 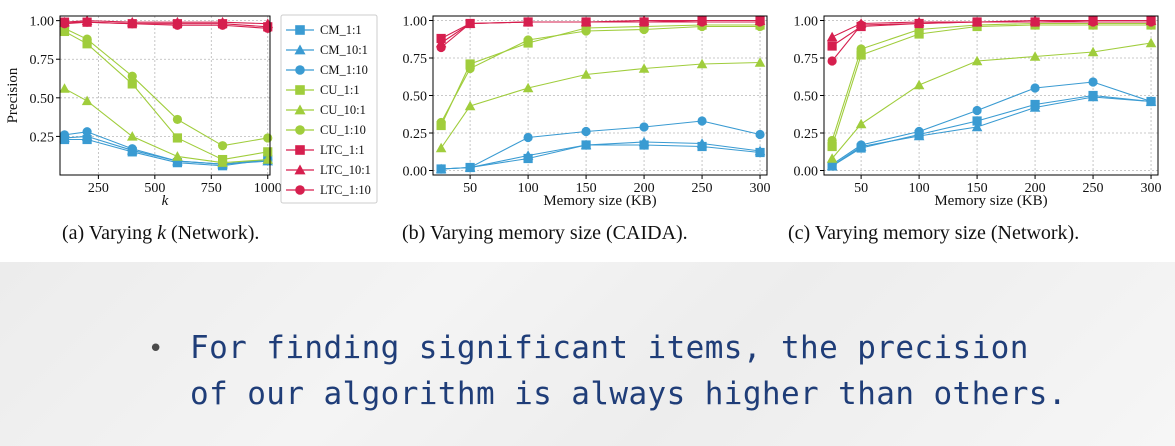 I want to click on caption-a-var: k, so click(x=162, y=233).